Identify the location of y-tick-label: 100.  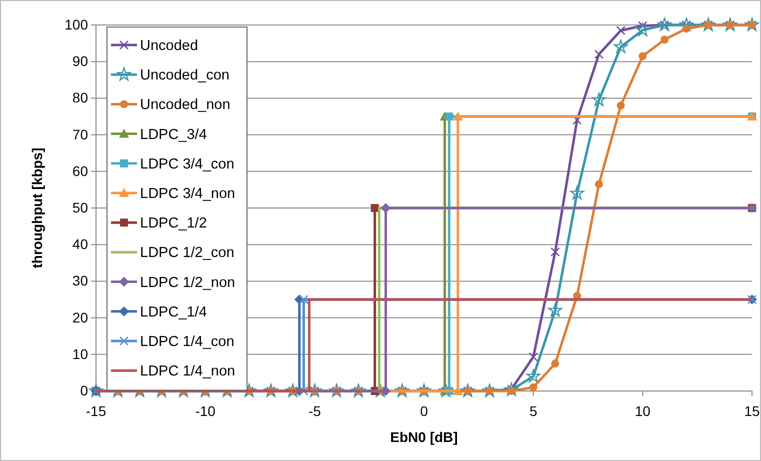
(76, 24).